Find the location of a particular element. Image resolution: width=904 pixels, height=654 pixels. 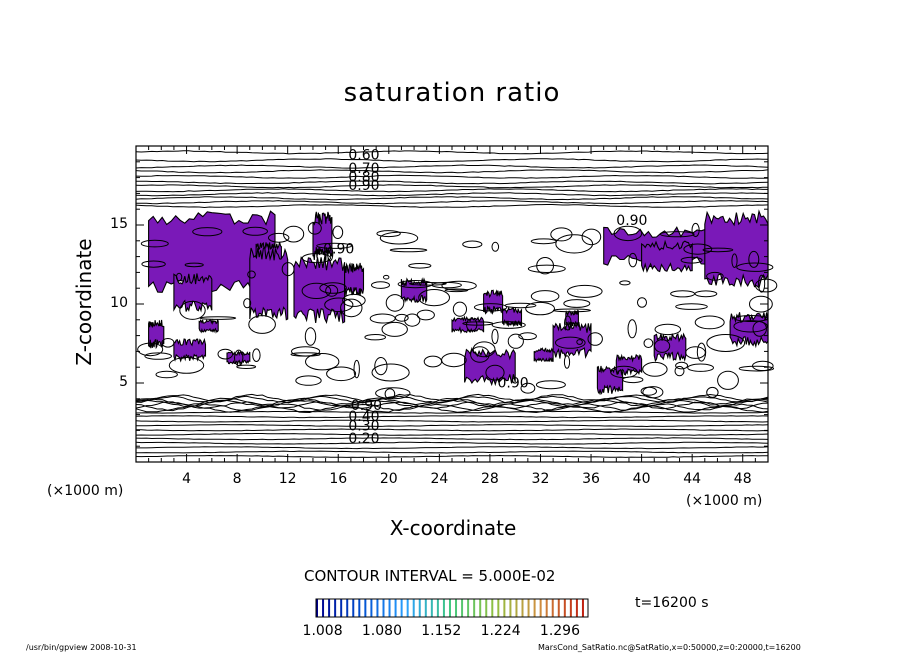

x-tick-label: 32 is located at coordinates (540, 479).